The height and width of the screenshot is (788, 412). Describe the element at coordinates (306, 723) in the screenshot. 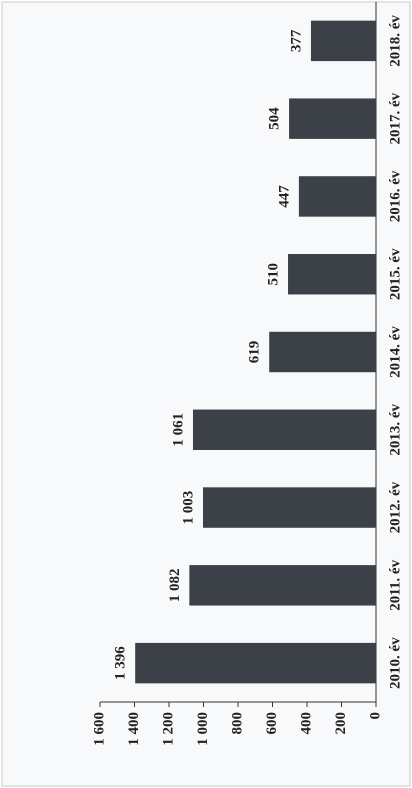

I see `y-tick-label: 400` at that location.